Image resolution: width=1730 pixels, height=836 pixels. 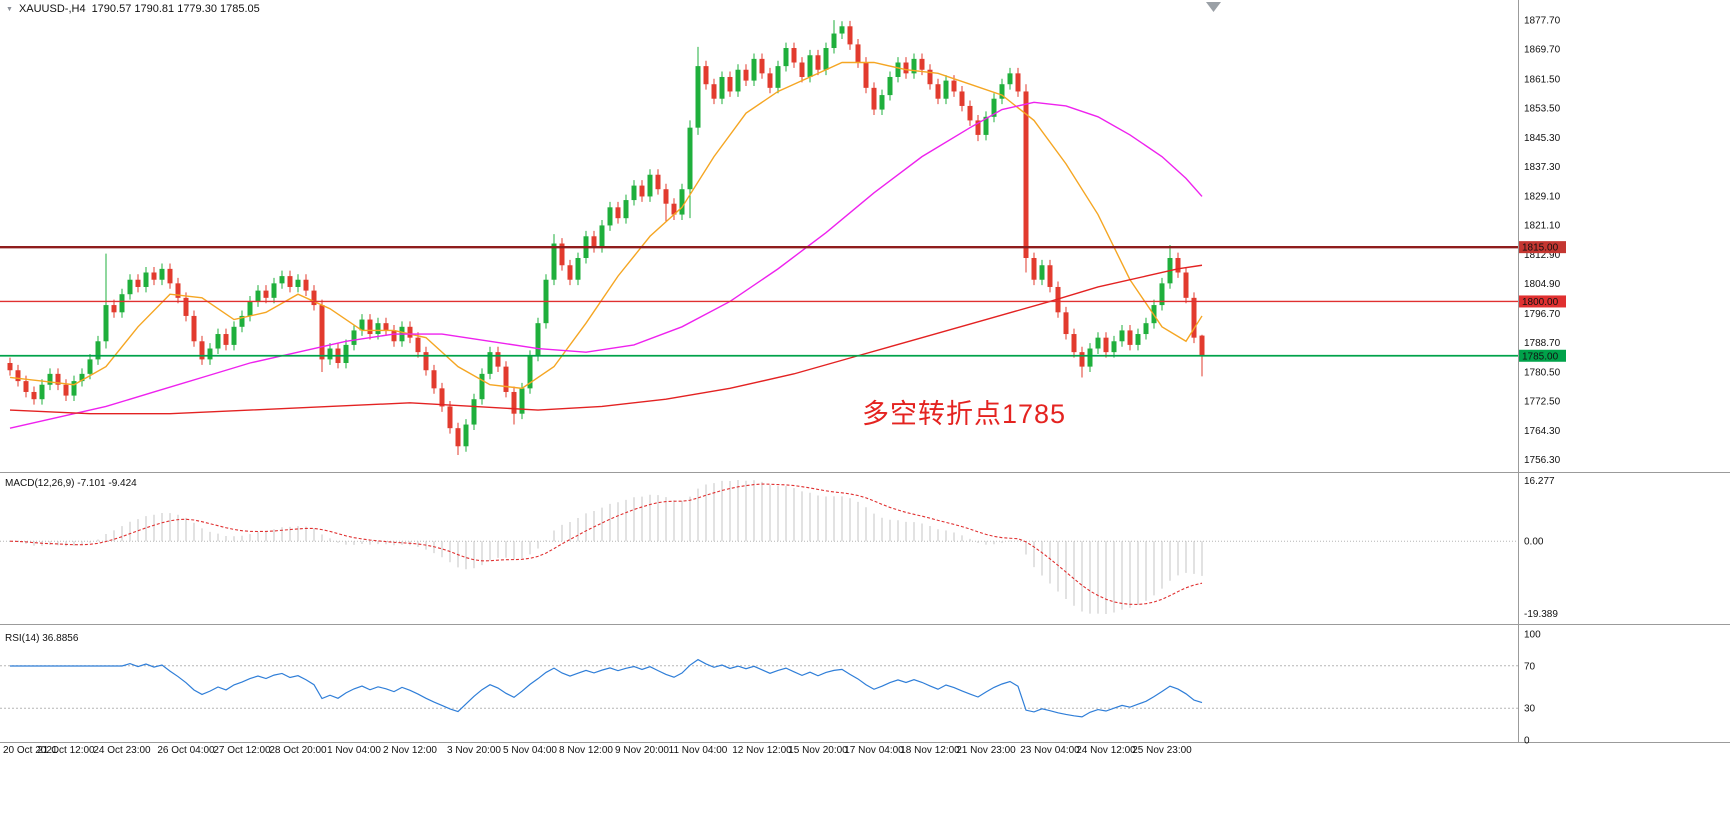 I want to click on svg-text: 30, so click(x=1530, y=709).